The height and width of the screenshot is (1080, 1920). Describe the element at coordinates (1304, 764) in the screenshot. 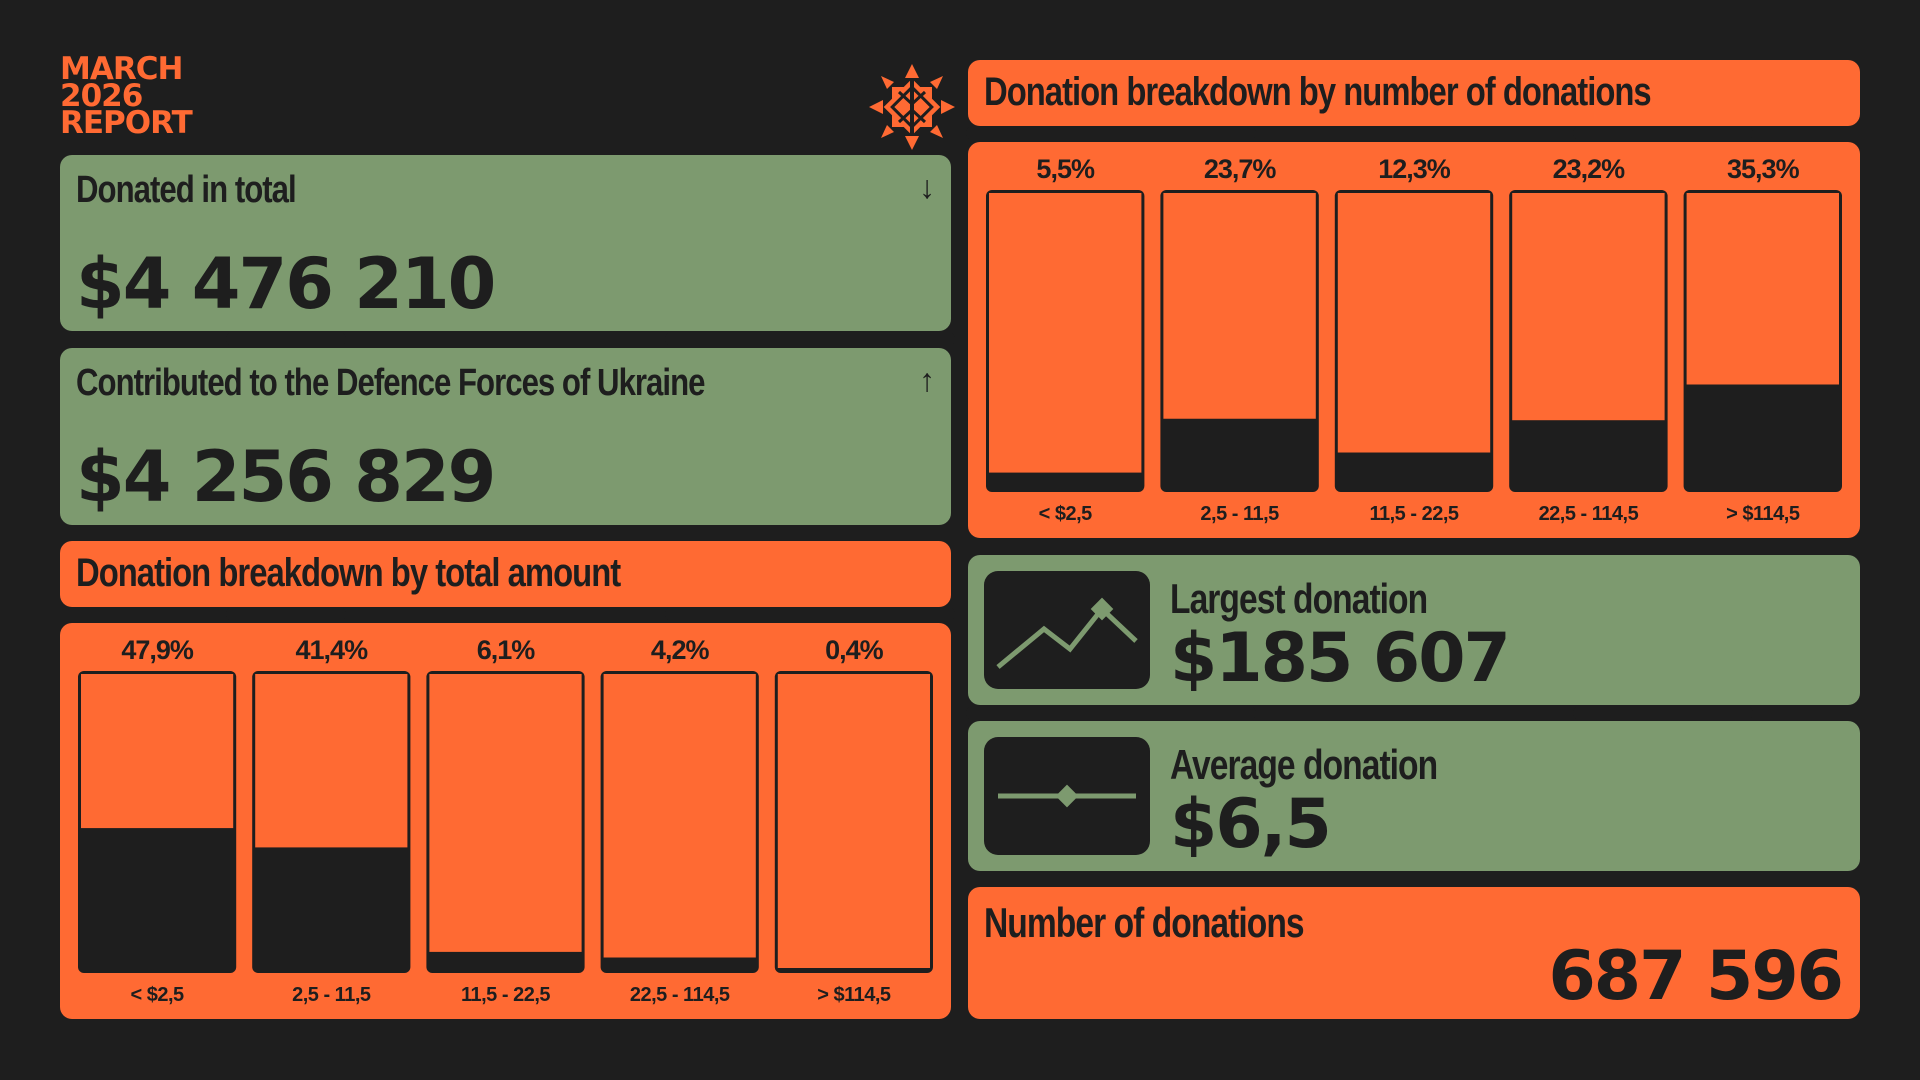

I see `average-donation-label: Average donation` at that location.